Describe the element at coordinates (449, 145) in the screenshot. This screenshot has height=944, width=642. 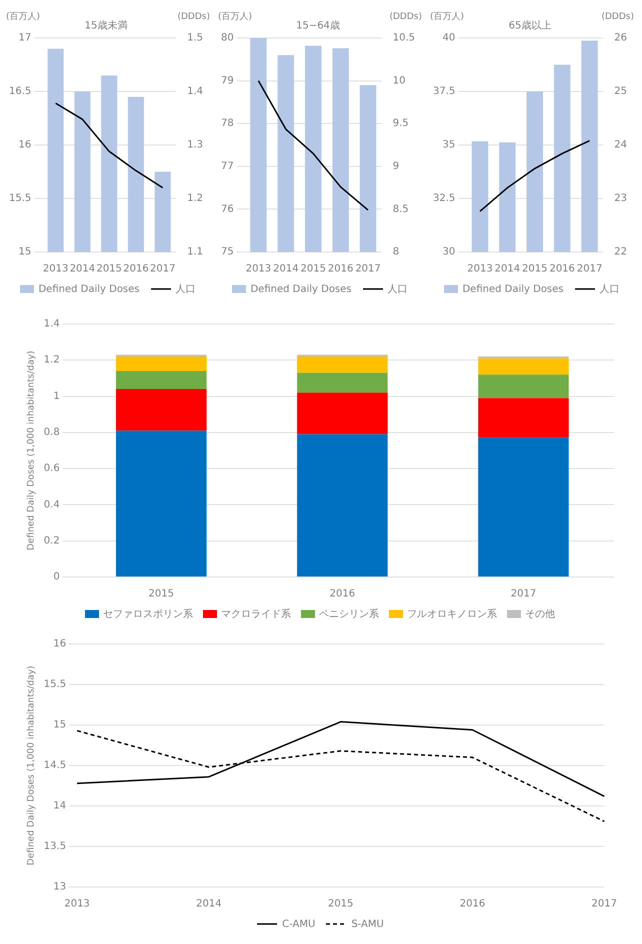
I see `y-tick-label: 35` at that location.